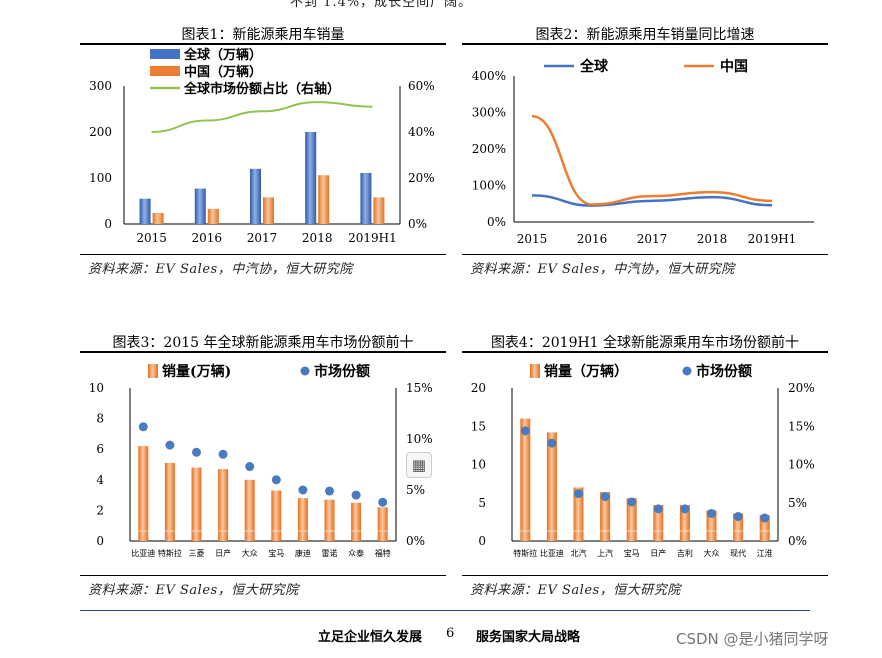 The image size is (882, 658). I want to click on chart1-ytick-label: 0, so click(108, 224).